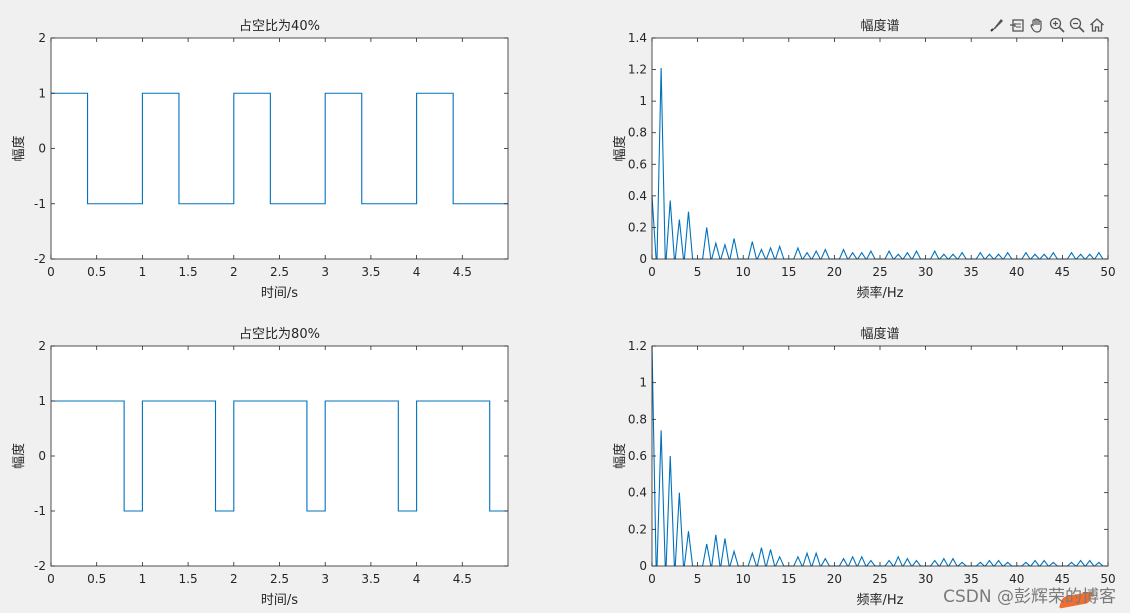 Image resolution: width=1130 pixels, height=613 pixels. Describe the element at coordinates (997, 25) in the screenshot. I see `brush-icon` at that location.